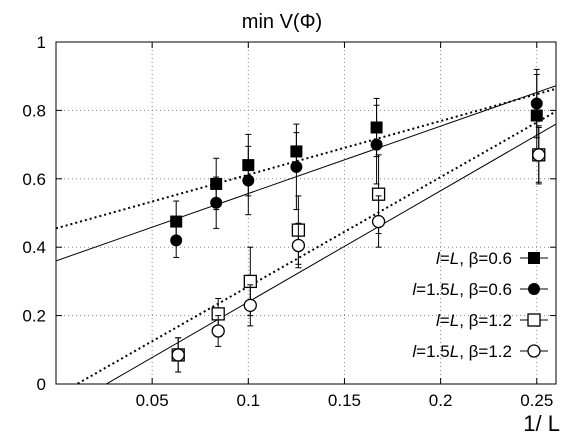  I want to click on y-tick-label: 0.4, so click(34, 247).